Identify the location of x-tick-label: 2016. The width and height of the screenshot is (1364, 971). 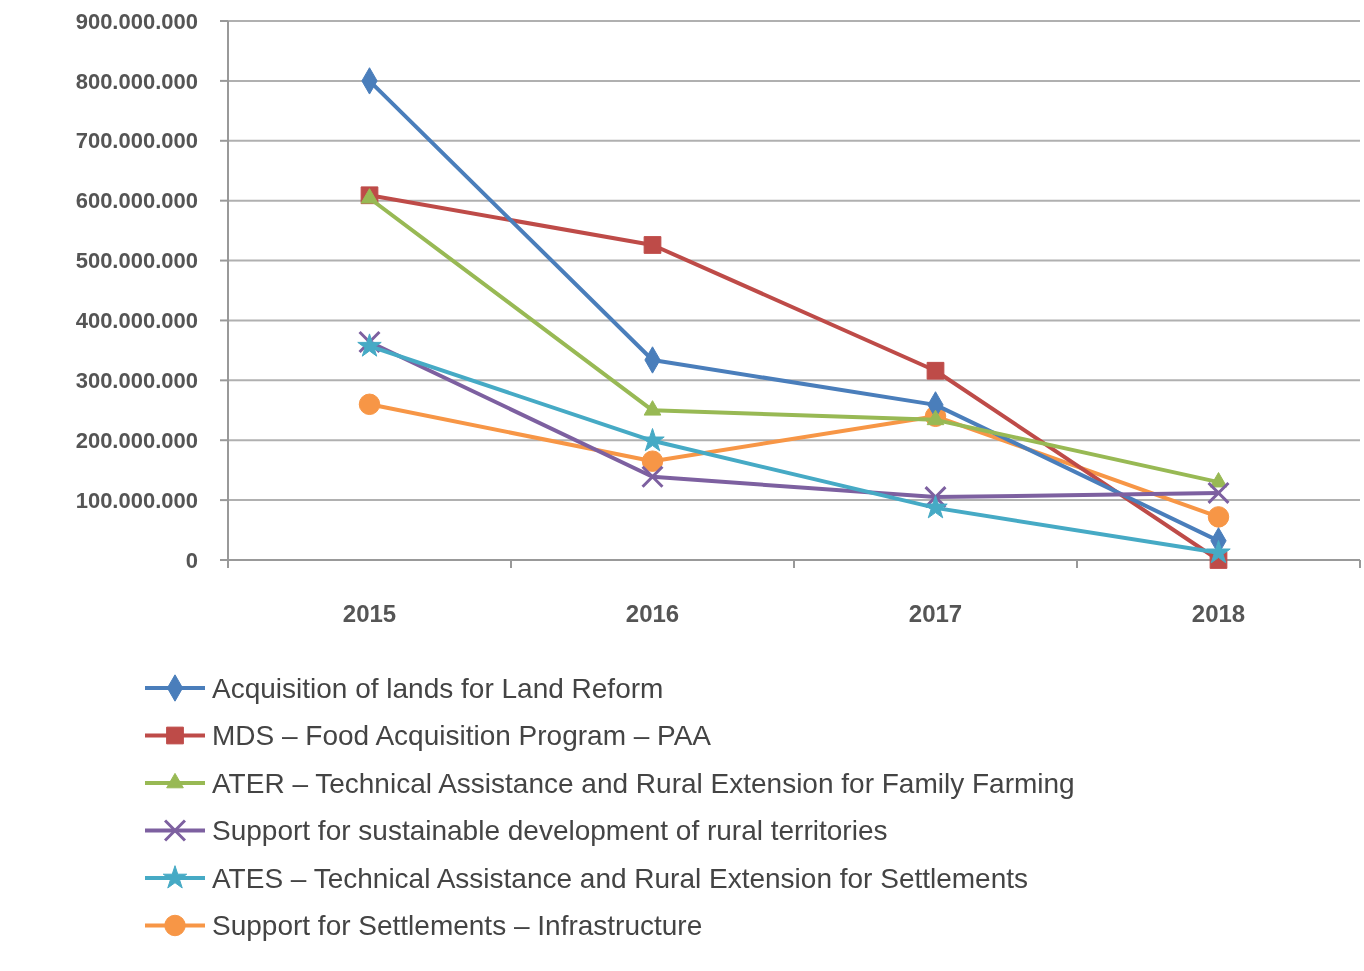
(652, 613).